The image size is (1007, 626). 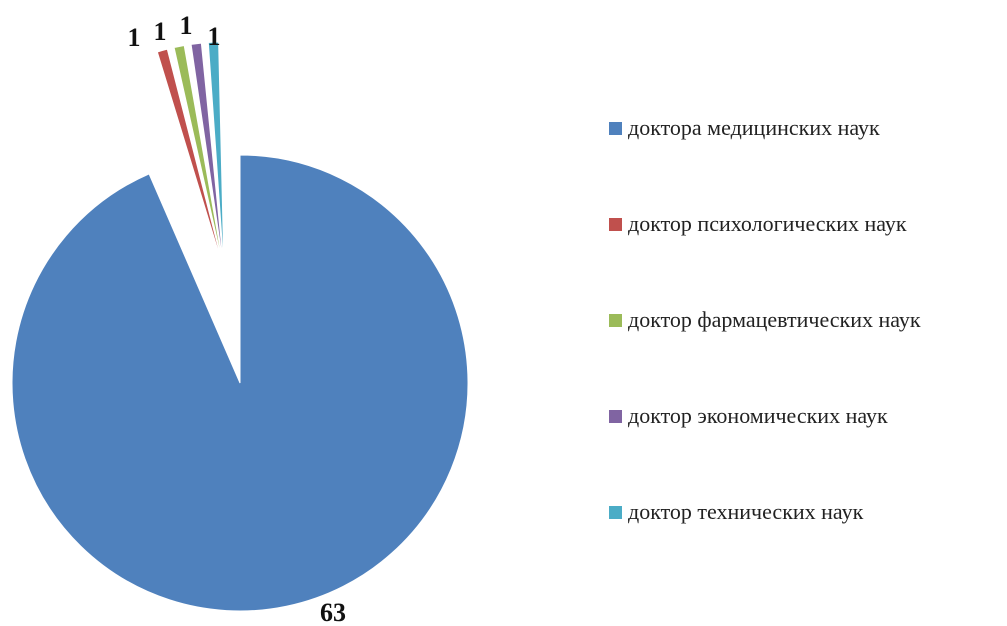 What do you see at coordinates (615, 416) in the screenshot?
I see `legend-swatch-economic` at bounding box center [615, 416].